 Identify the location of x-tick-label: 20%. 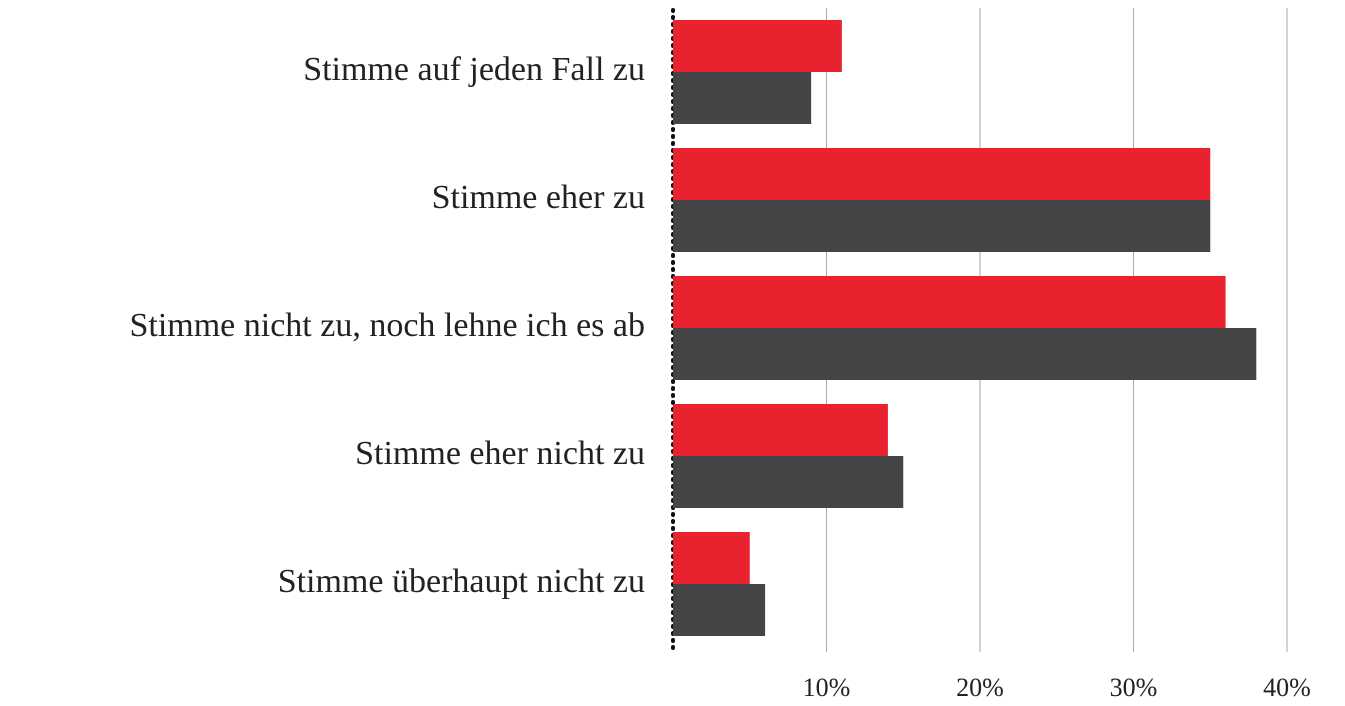
(980, 687).